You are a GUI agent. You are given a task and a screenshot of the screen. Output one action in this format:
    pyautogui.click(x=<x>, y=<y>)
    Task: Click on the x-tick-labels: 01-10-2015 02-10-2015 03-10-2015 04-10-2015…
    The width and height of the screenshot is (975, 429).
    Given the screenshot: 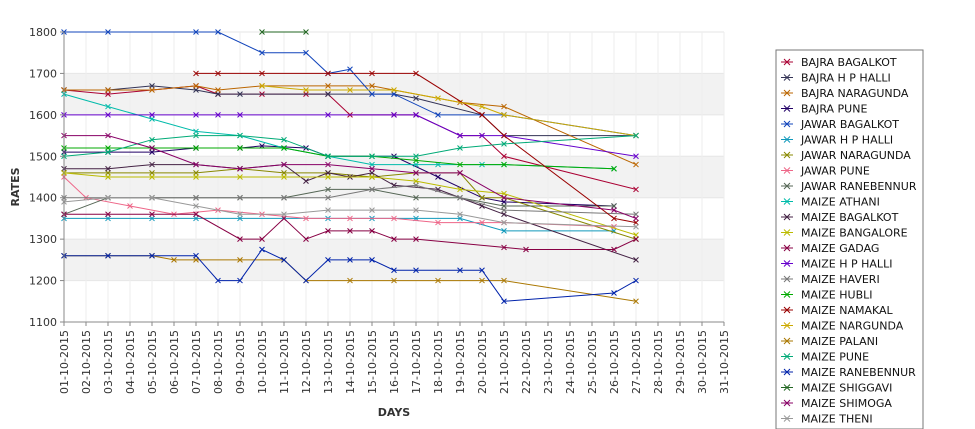 What is the action you would take?
    pyautogui.click(x=394, y=362)
    